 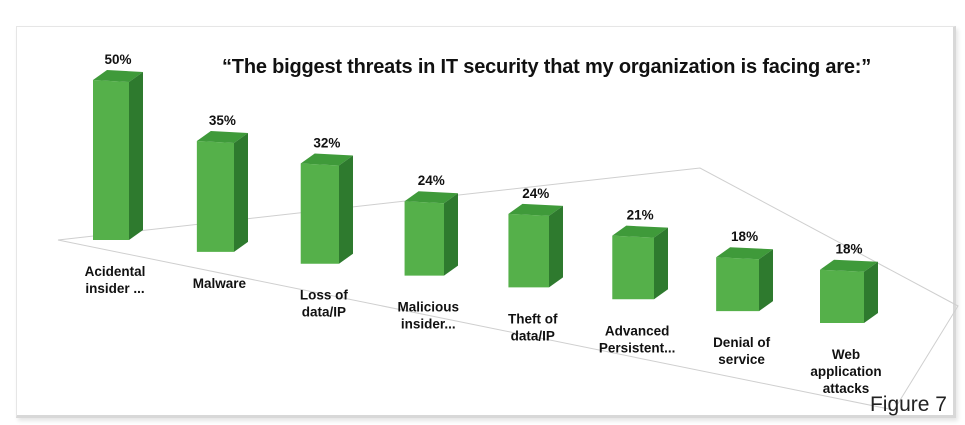 What do you see at coordinates (845, 371) in the screenshot?
I see `category-label: Web application attacks` at bounding box center [845, 371].